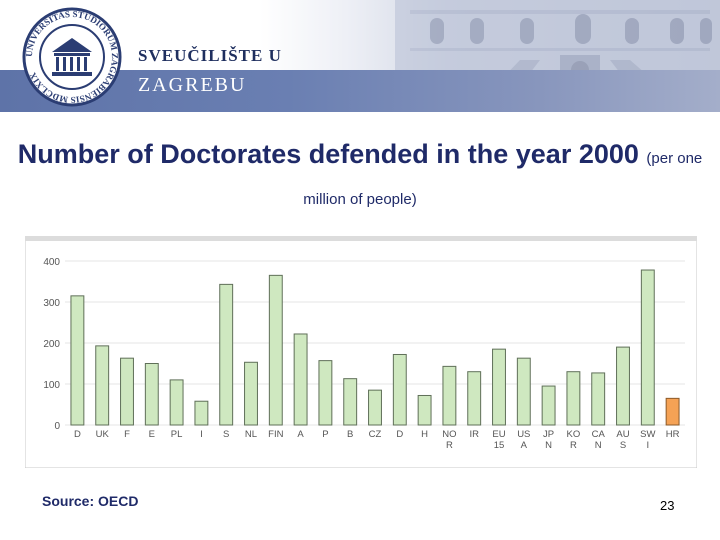 This screenshot has height=540, width=720. I want to click on x-tick-label: NL, so click(251, 434).